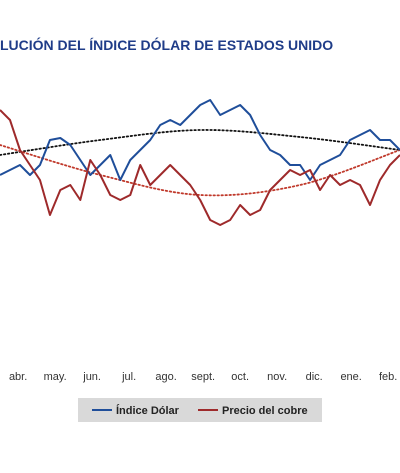 The image size is (400, 473). Describe the element at coordinates (18, 377) in the screenshot. I see `x-tick-label: abr.` at that location.